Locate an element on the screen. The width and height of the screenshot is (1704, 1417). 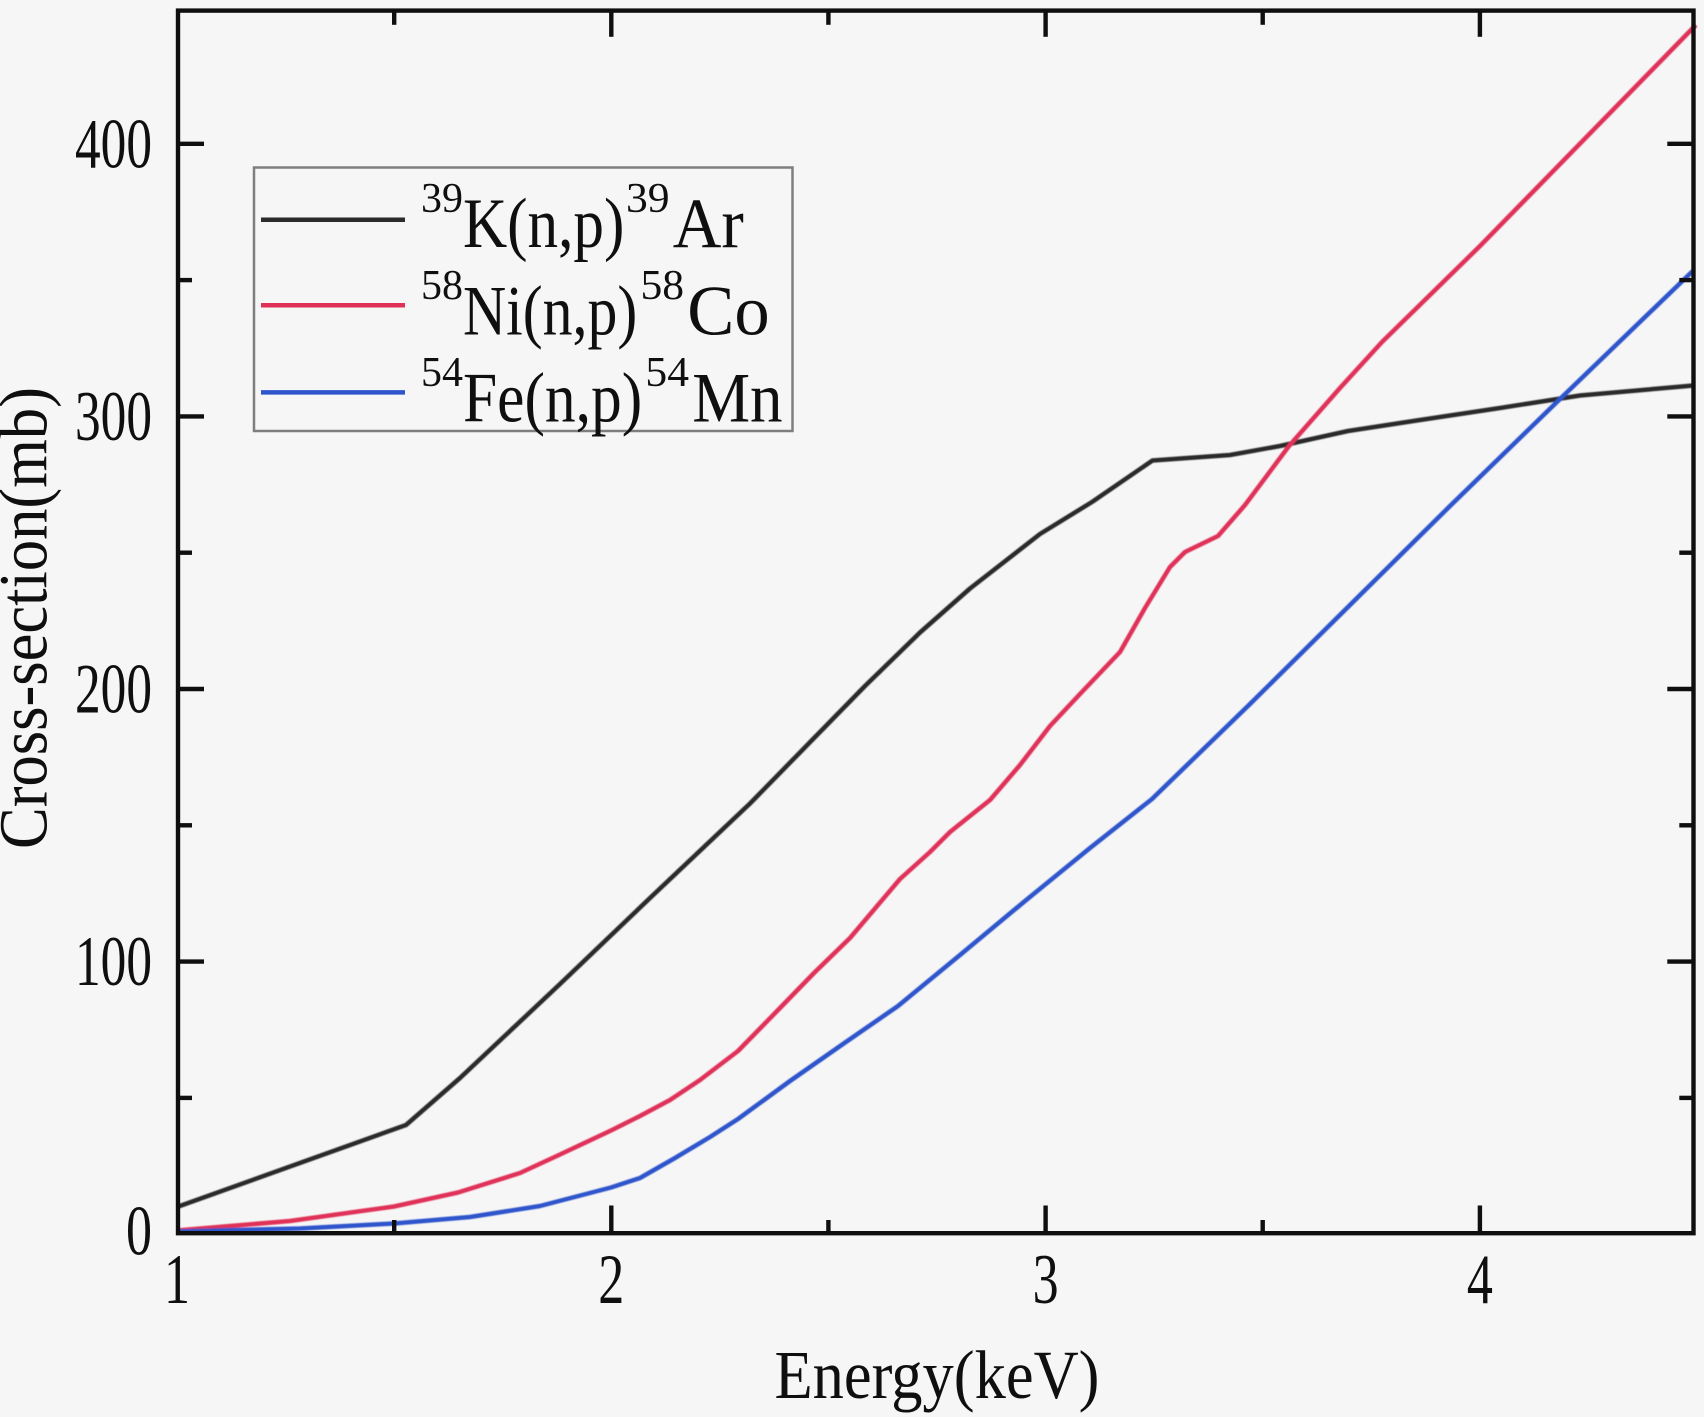
svg-text: Mn is located at coordinates (737, 399).